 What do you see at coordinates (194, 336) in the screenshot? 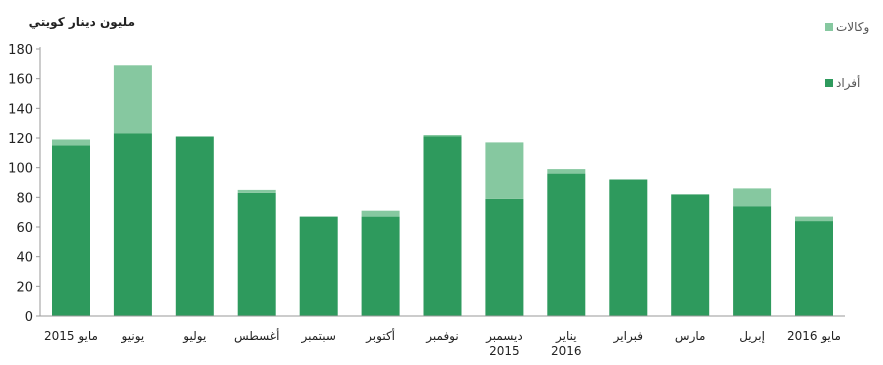
I see `x-tick-label: يوليو` at bounding box center [194, 336].